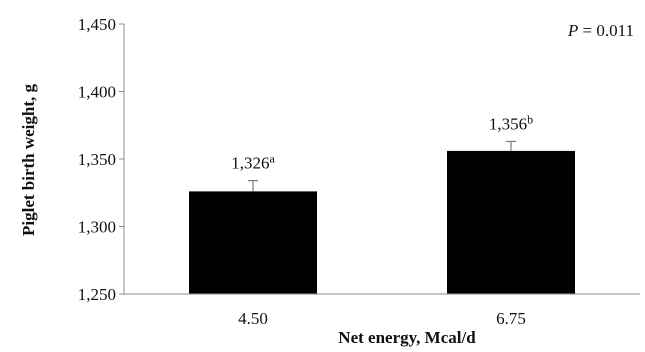 The image size is (645, 352). I want to click on bar-6.75, so click(511, 222).